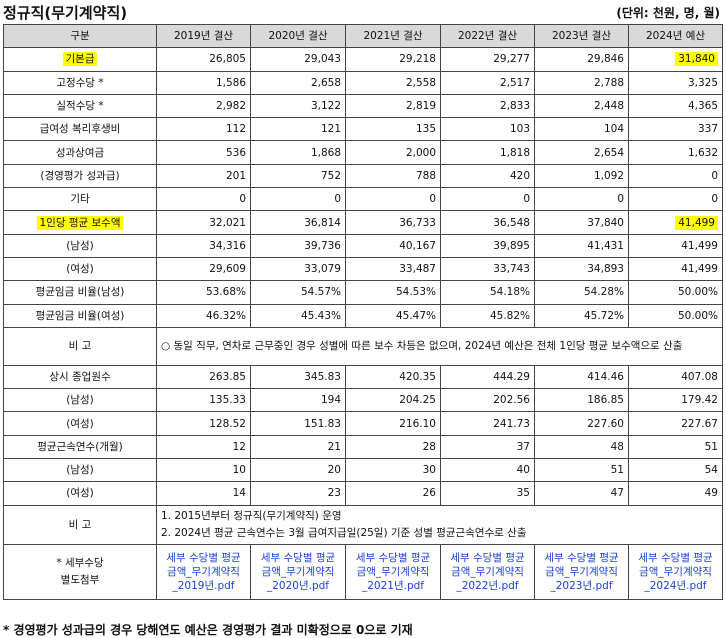 This screenshot has height=638, width=726. Describe the element at coordinates (711, 446) in the screenshot. I see `value-text: 51` at that location.